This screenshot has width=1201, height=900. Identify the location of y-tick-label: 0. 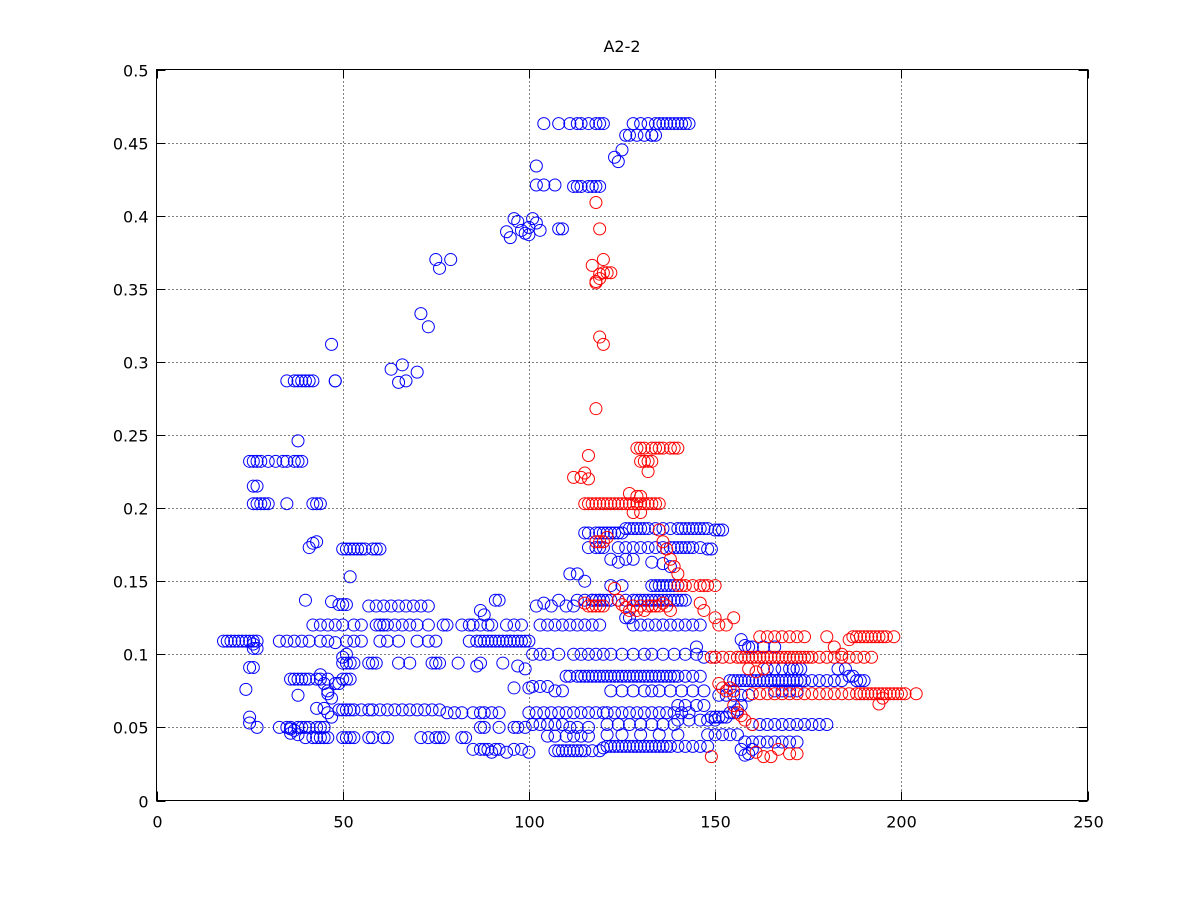
(143, 802).